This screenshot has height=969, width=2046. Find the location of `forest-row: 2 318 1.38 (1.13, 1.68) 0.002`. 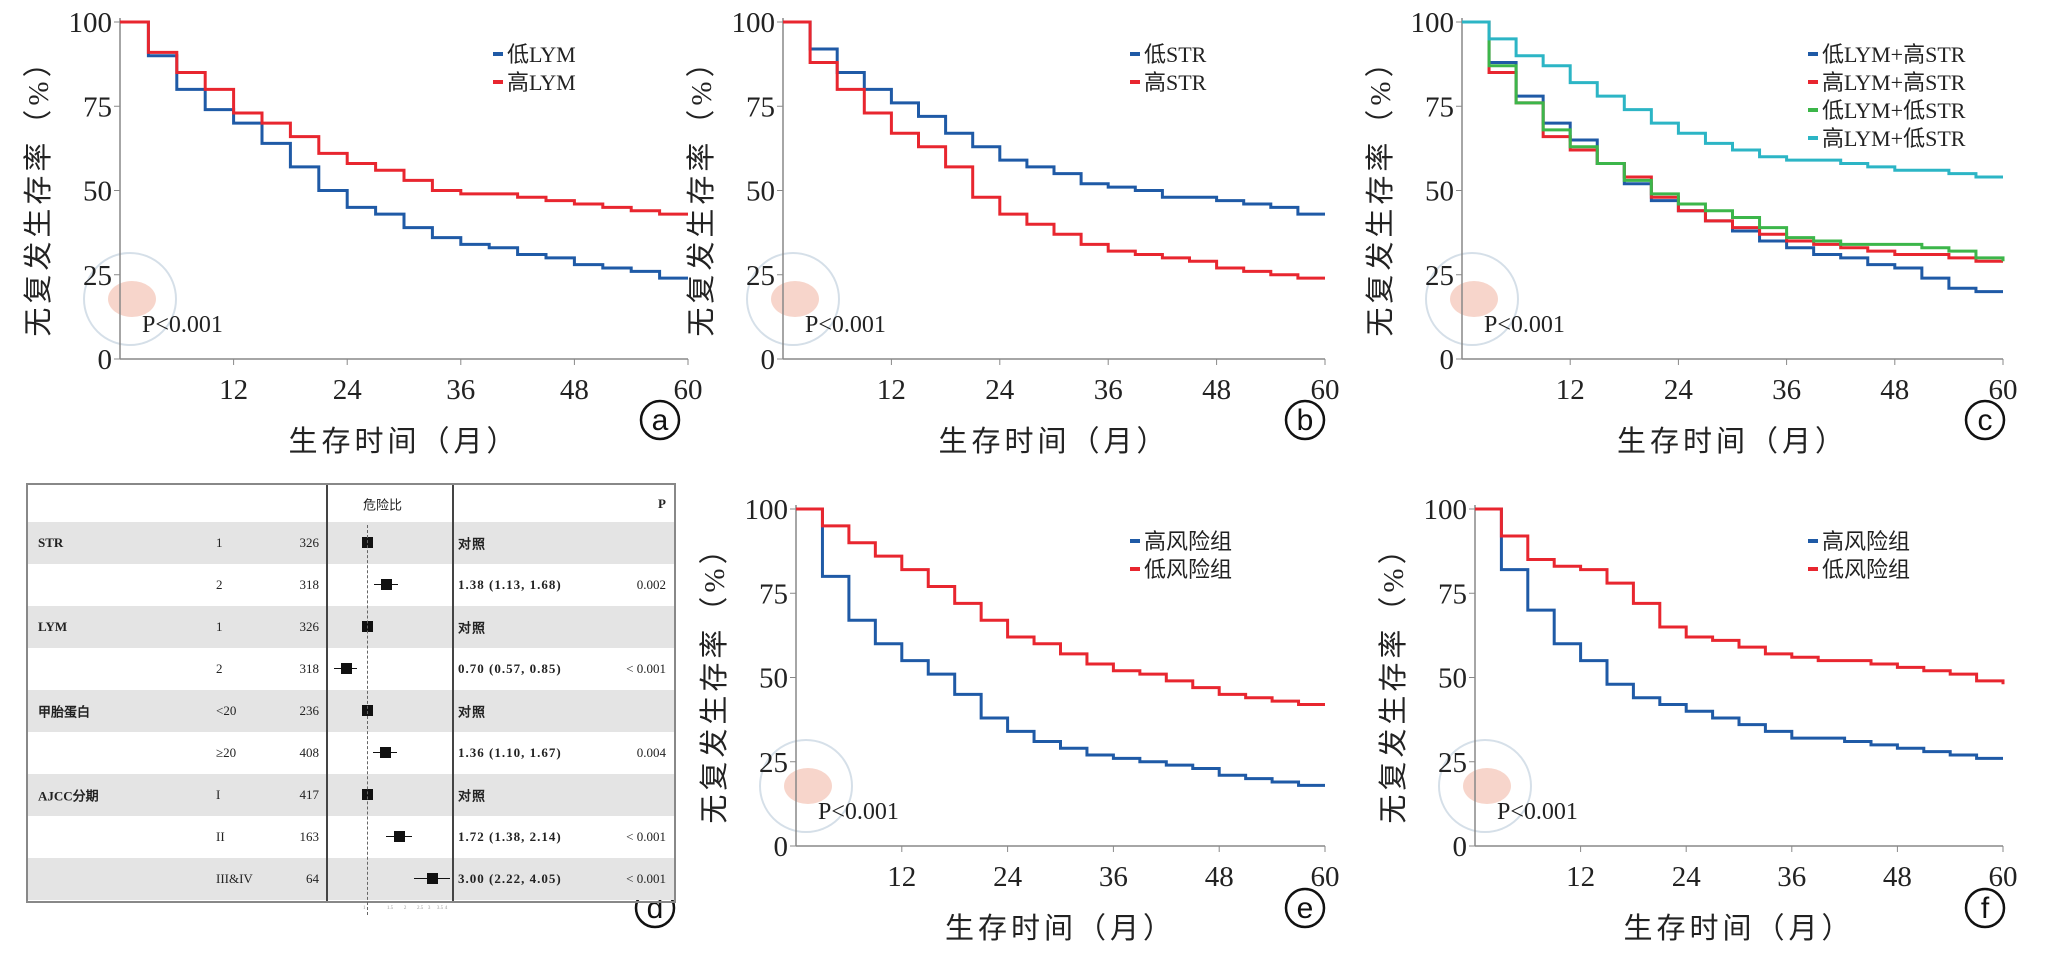

forest-row: 2 318 1.38 (1.13, 1.68) 0.002 is located at coordinates (351, 585).